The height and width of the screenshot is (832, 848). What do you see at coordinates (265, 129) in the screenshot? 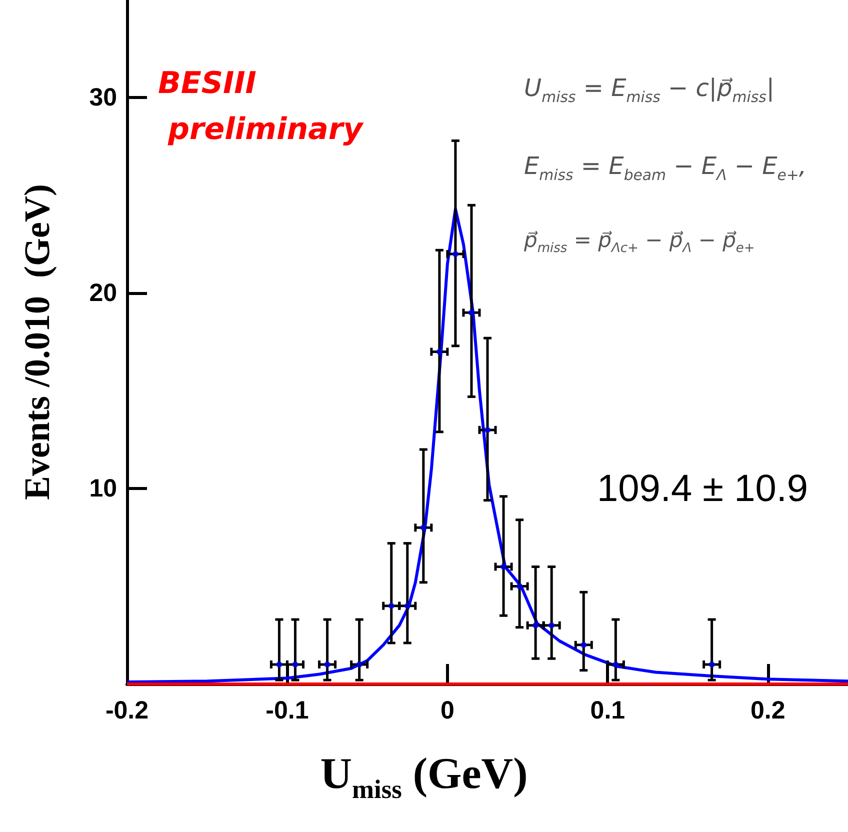
I see `annotation: preliminary` at bounding box center [265, 129].